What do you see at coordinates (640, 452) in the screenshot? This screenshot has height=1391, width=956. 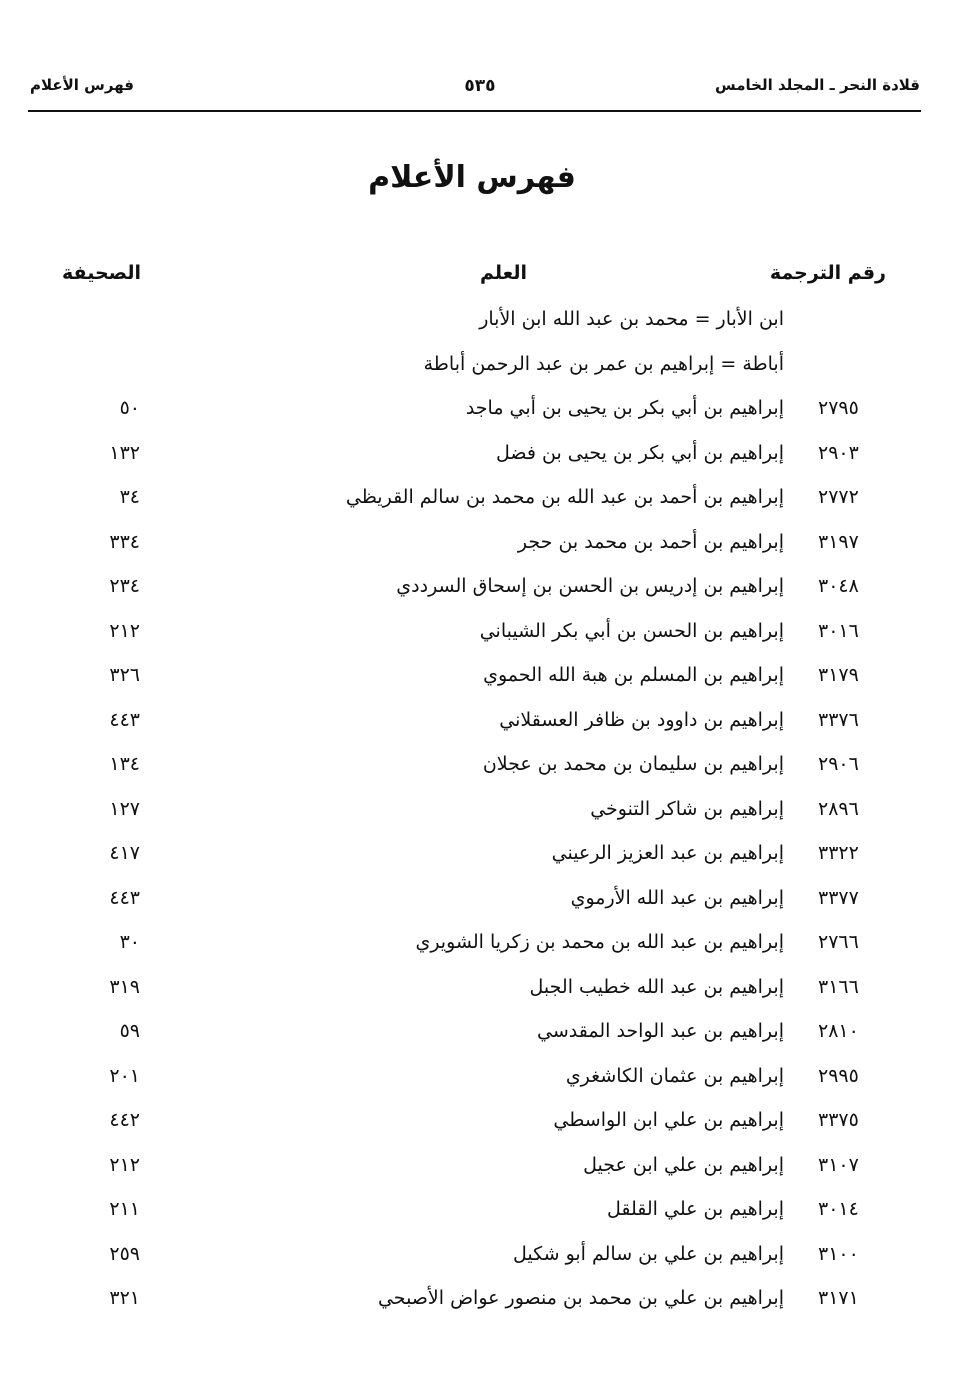 I see `entry-name: إبراهيم بن أبي بكر بن يحيى بن فضل` at bounding box center [640, 452].